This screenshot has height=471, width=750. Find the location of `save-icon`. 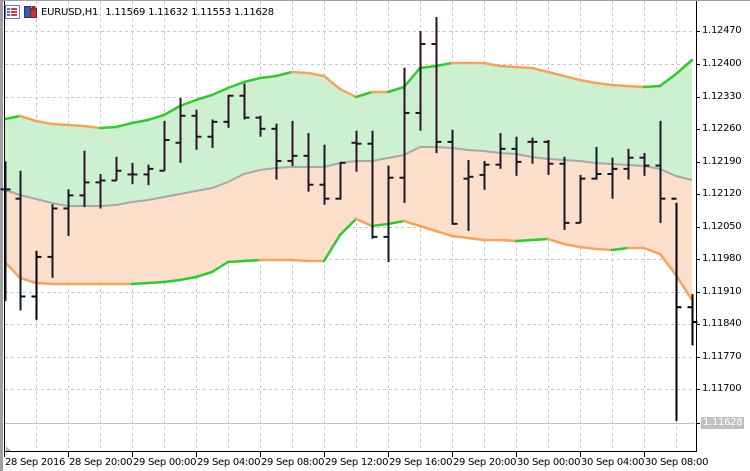

save-icon is located at coordinates (30, 12).